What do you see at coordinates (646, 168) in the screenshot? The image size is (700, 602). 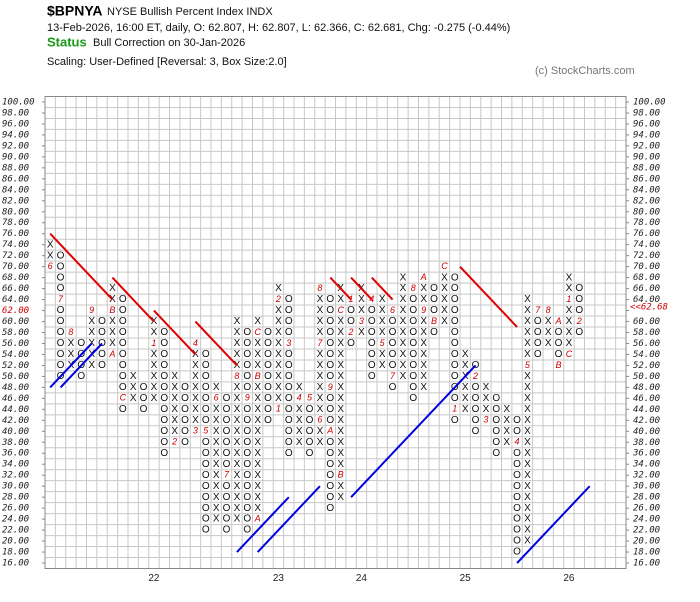 I see `y-tick-label-right: 88.00` at bounding box center [646, 168].